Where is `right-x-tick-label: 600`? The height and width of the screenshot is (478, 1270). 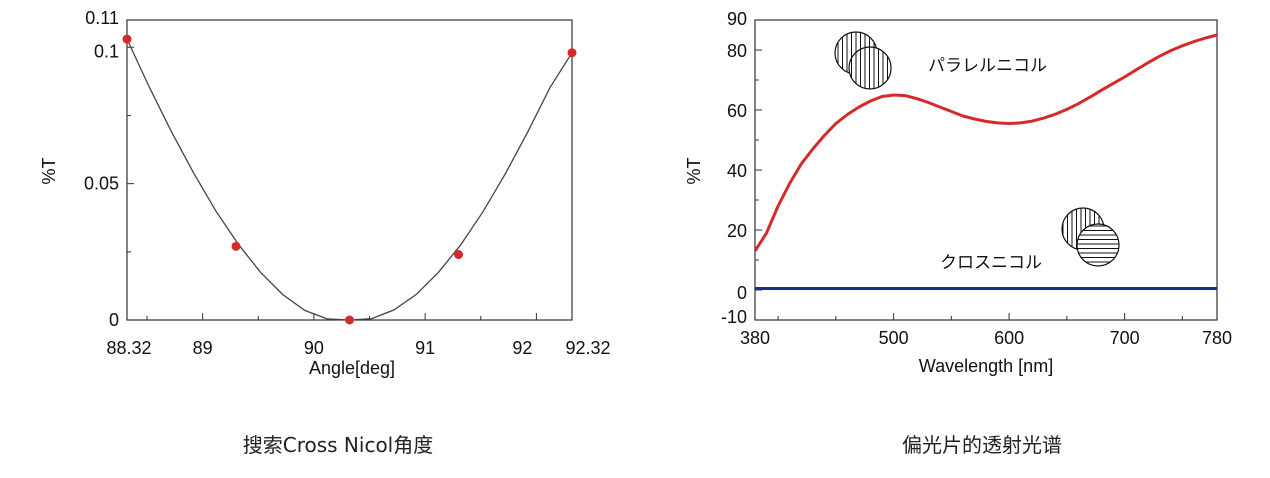 right-x-tick-label: 600 is located at coordinates (1009, 338).